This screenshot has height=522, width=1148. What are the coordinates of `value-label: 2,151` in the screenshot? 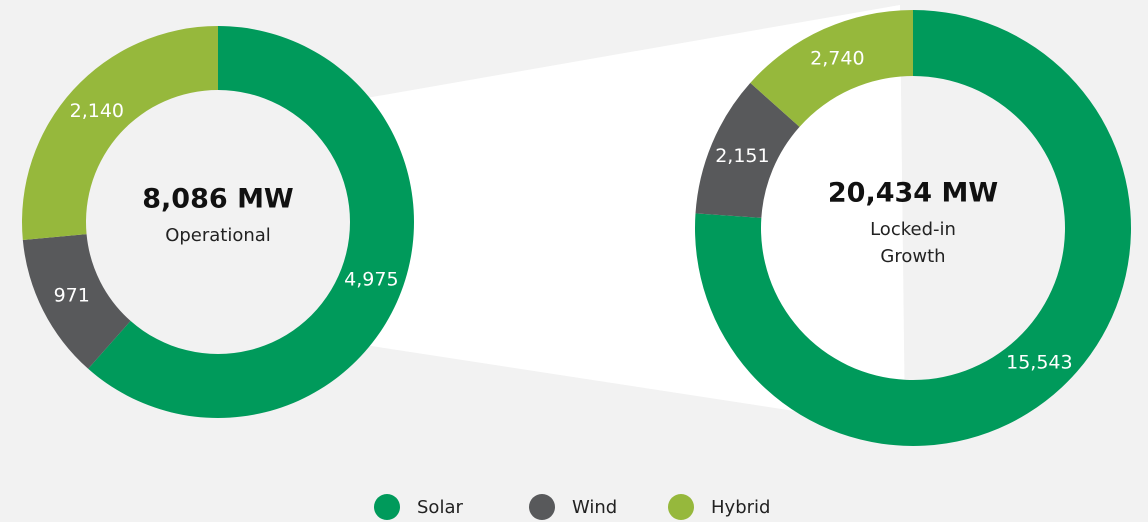 It's located at (742, 156).